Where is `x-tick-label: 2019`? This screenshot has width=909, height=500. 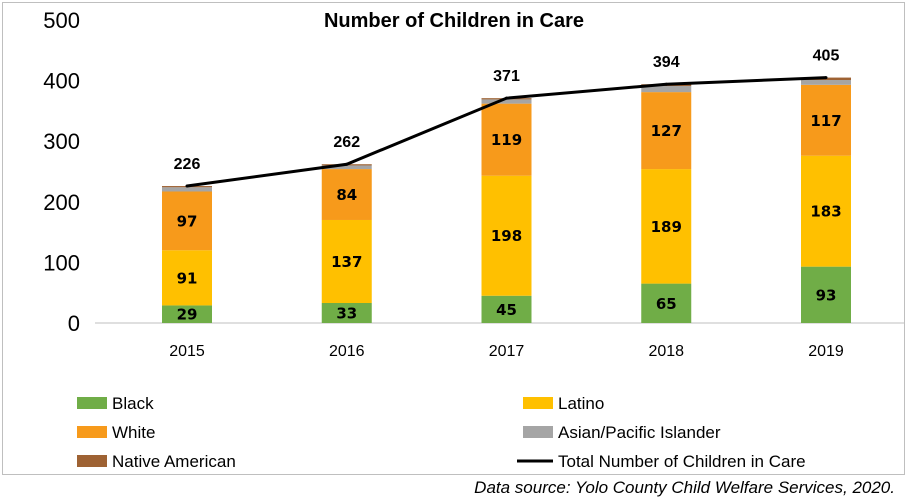 x-tick-label: 2019 is located at coordinates (826, 351).